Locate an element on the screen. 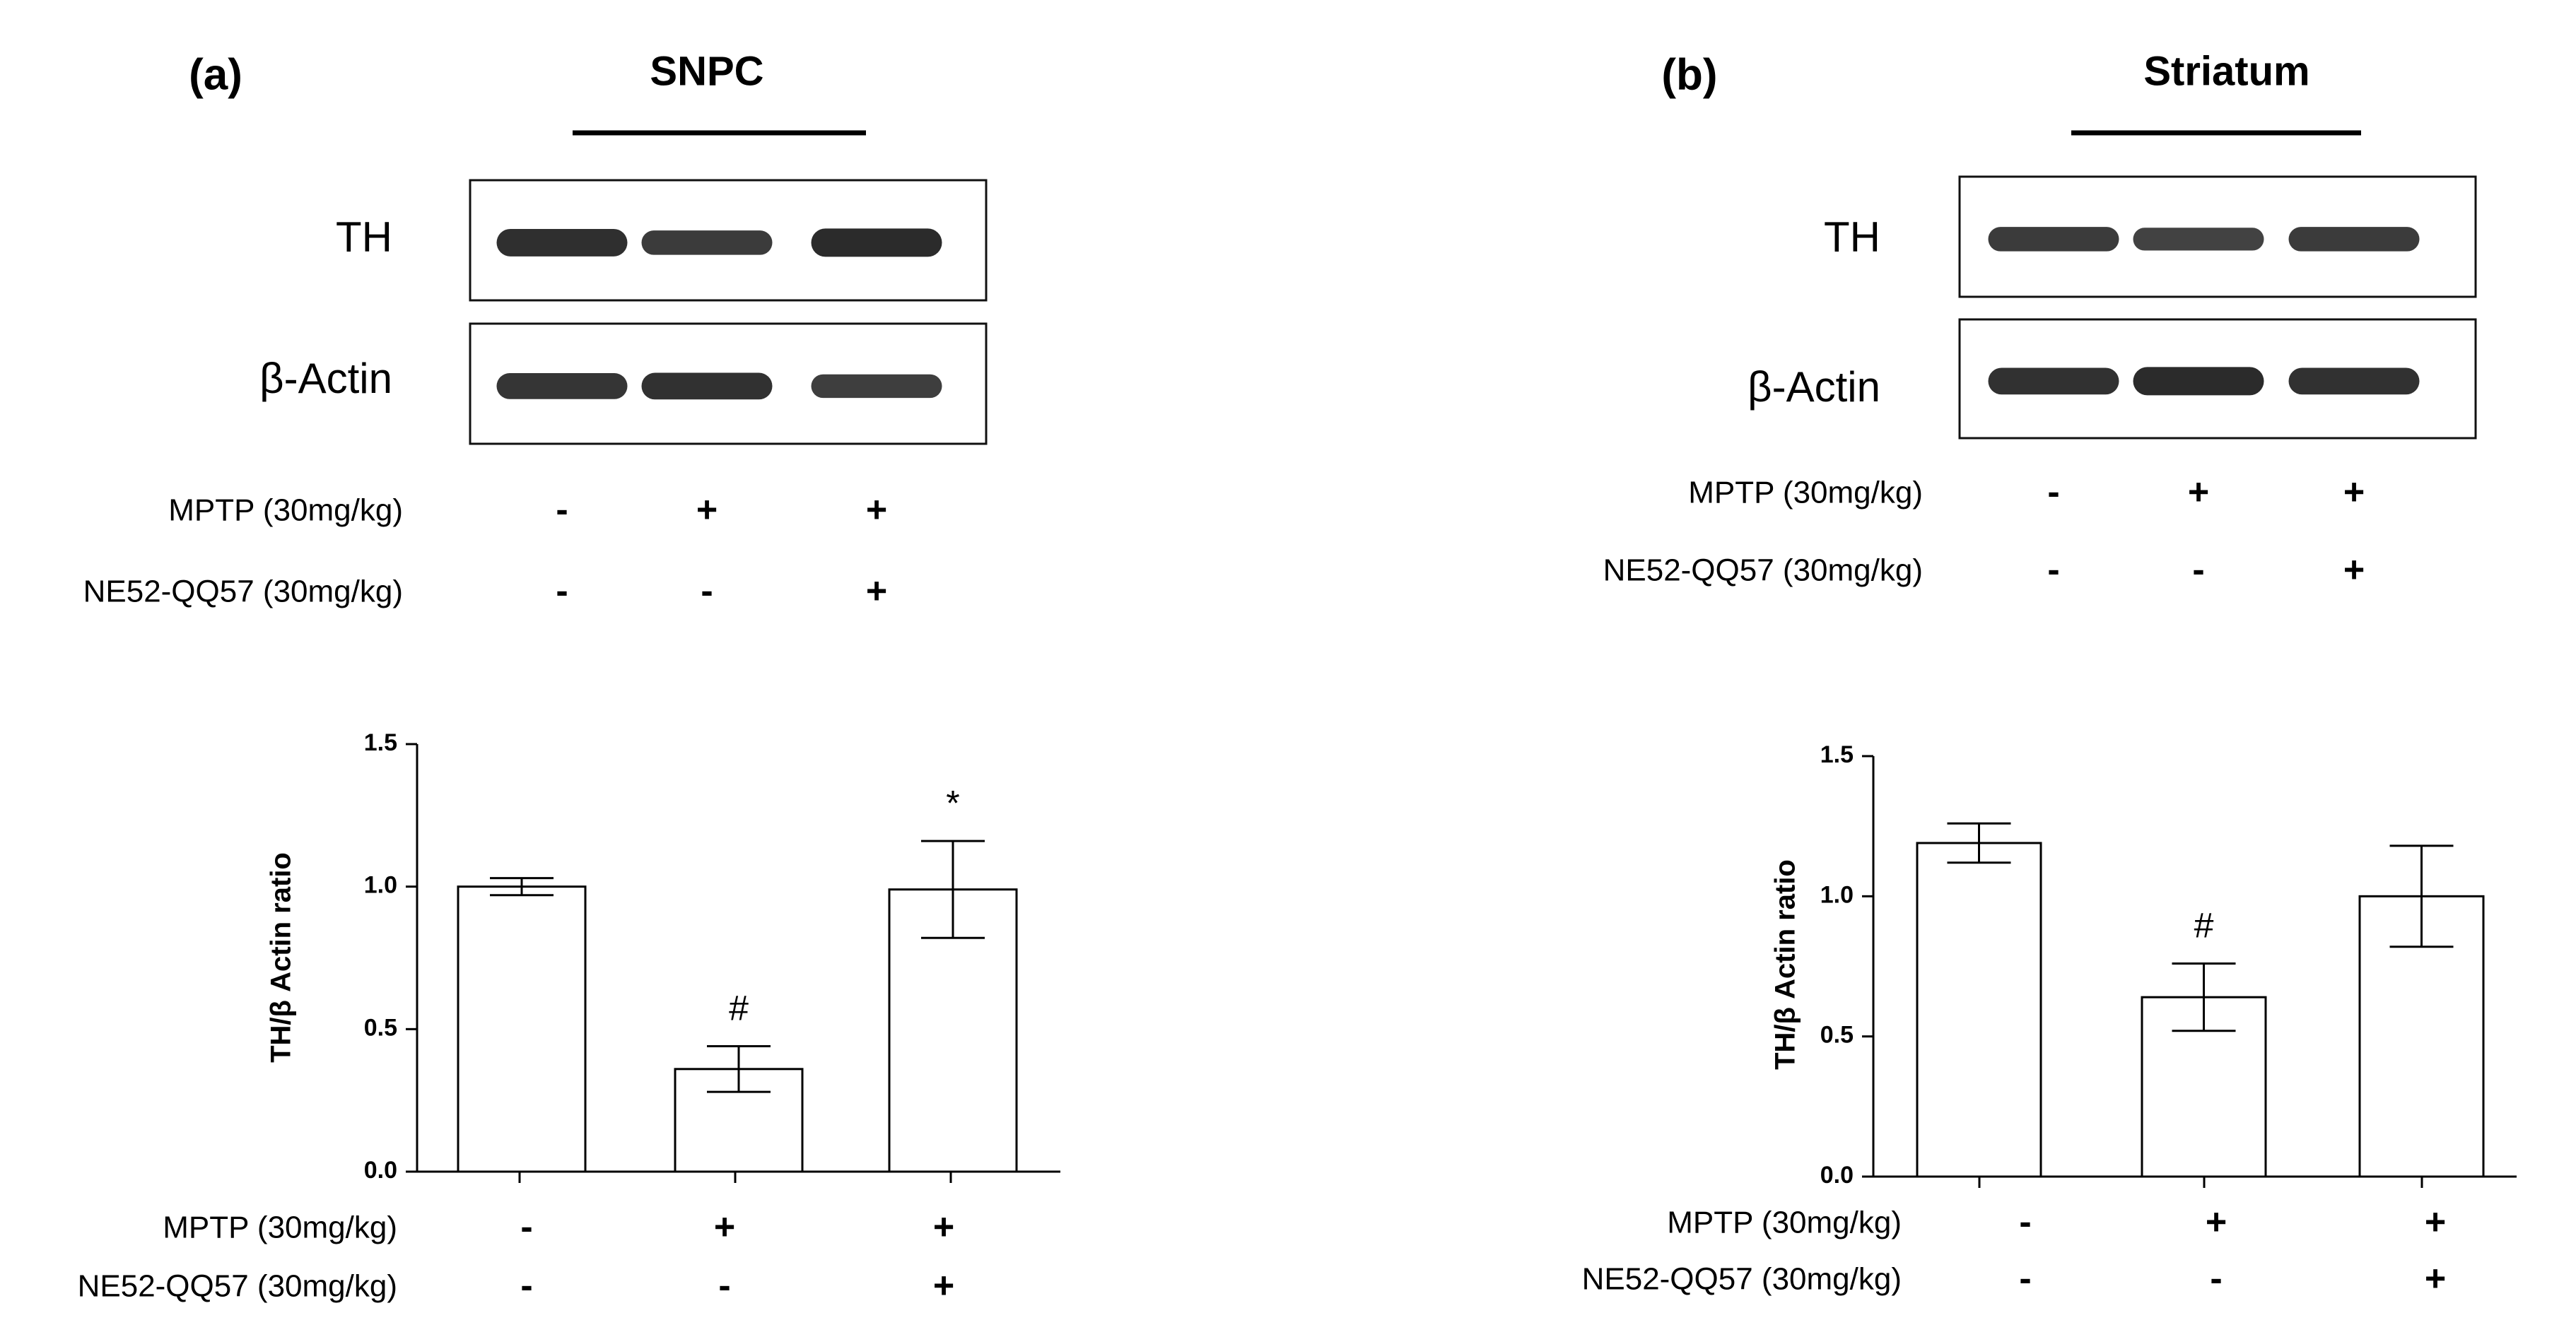 The image size is (2576, 1337). region-title: Striatum is located at coordinates (2226, 71).